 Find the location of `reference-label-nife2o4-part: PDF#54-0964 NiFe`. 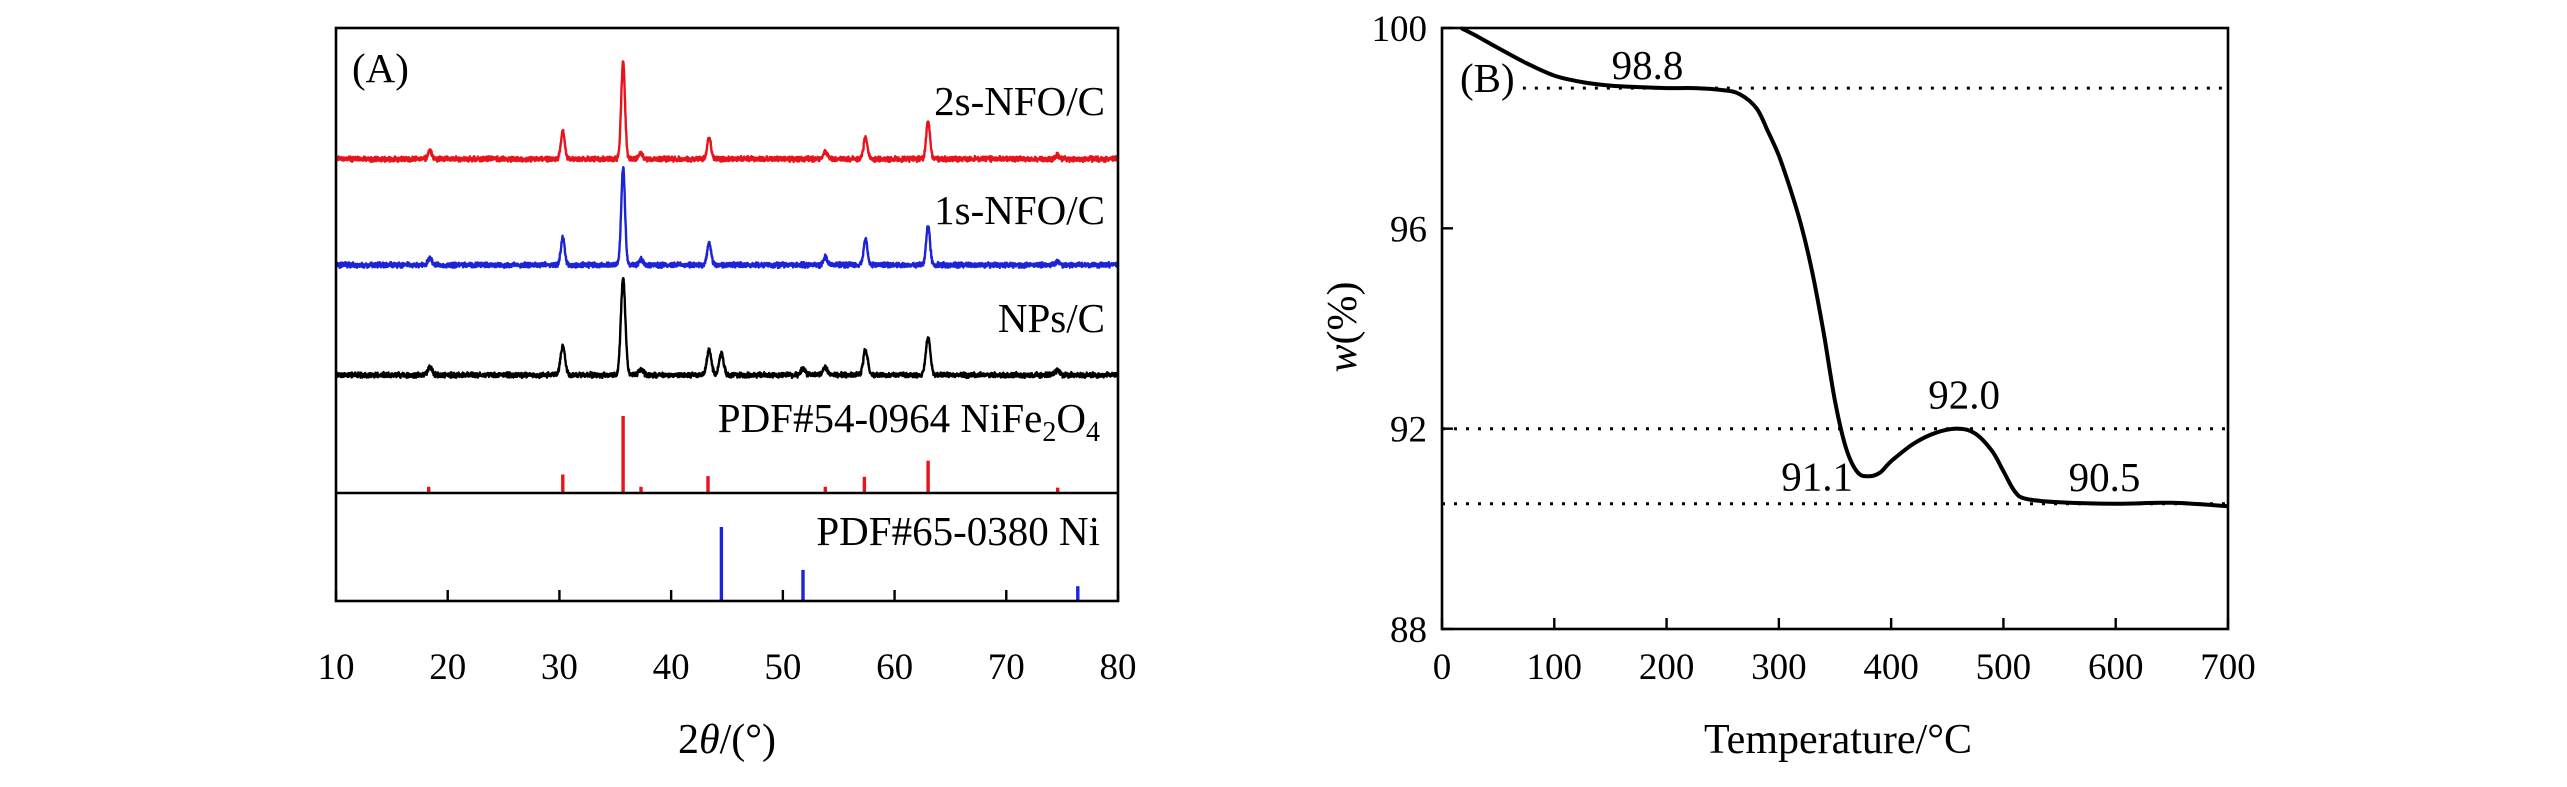

reference-label-nife2o4-part: PDF#54-0964 NiFe is located at coordinates (880, 418).